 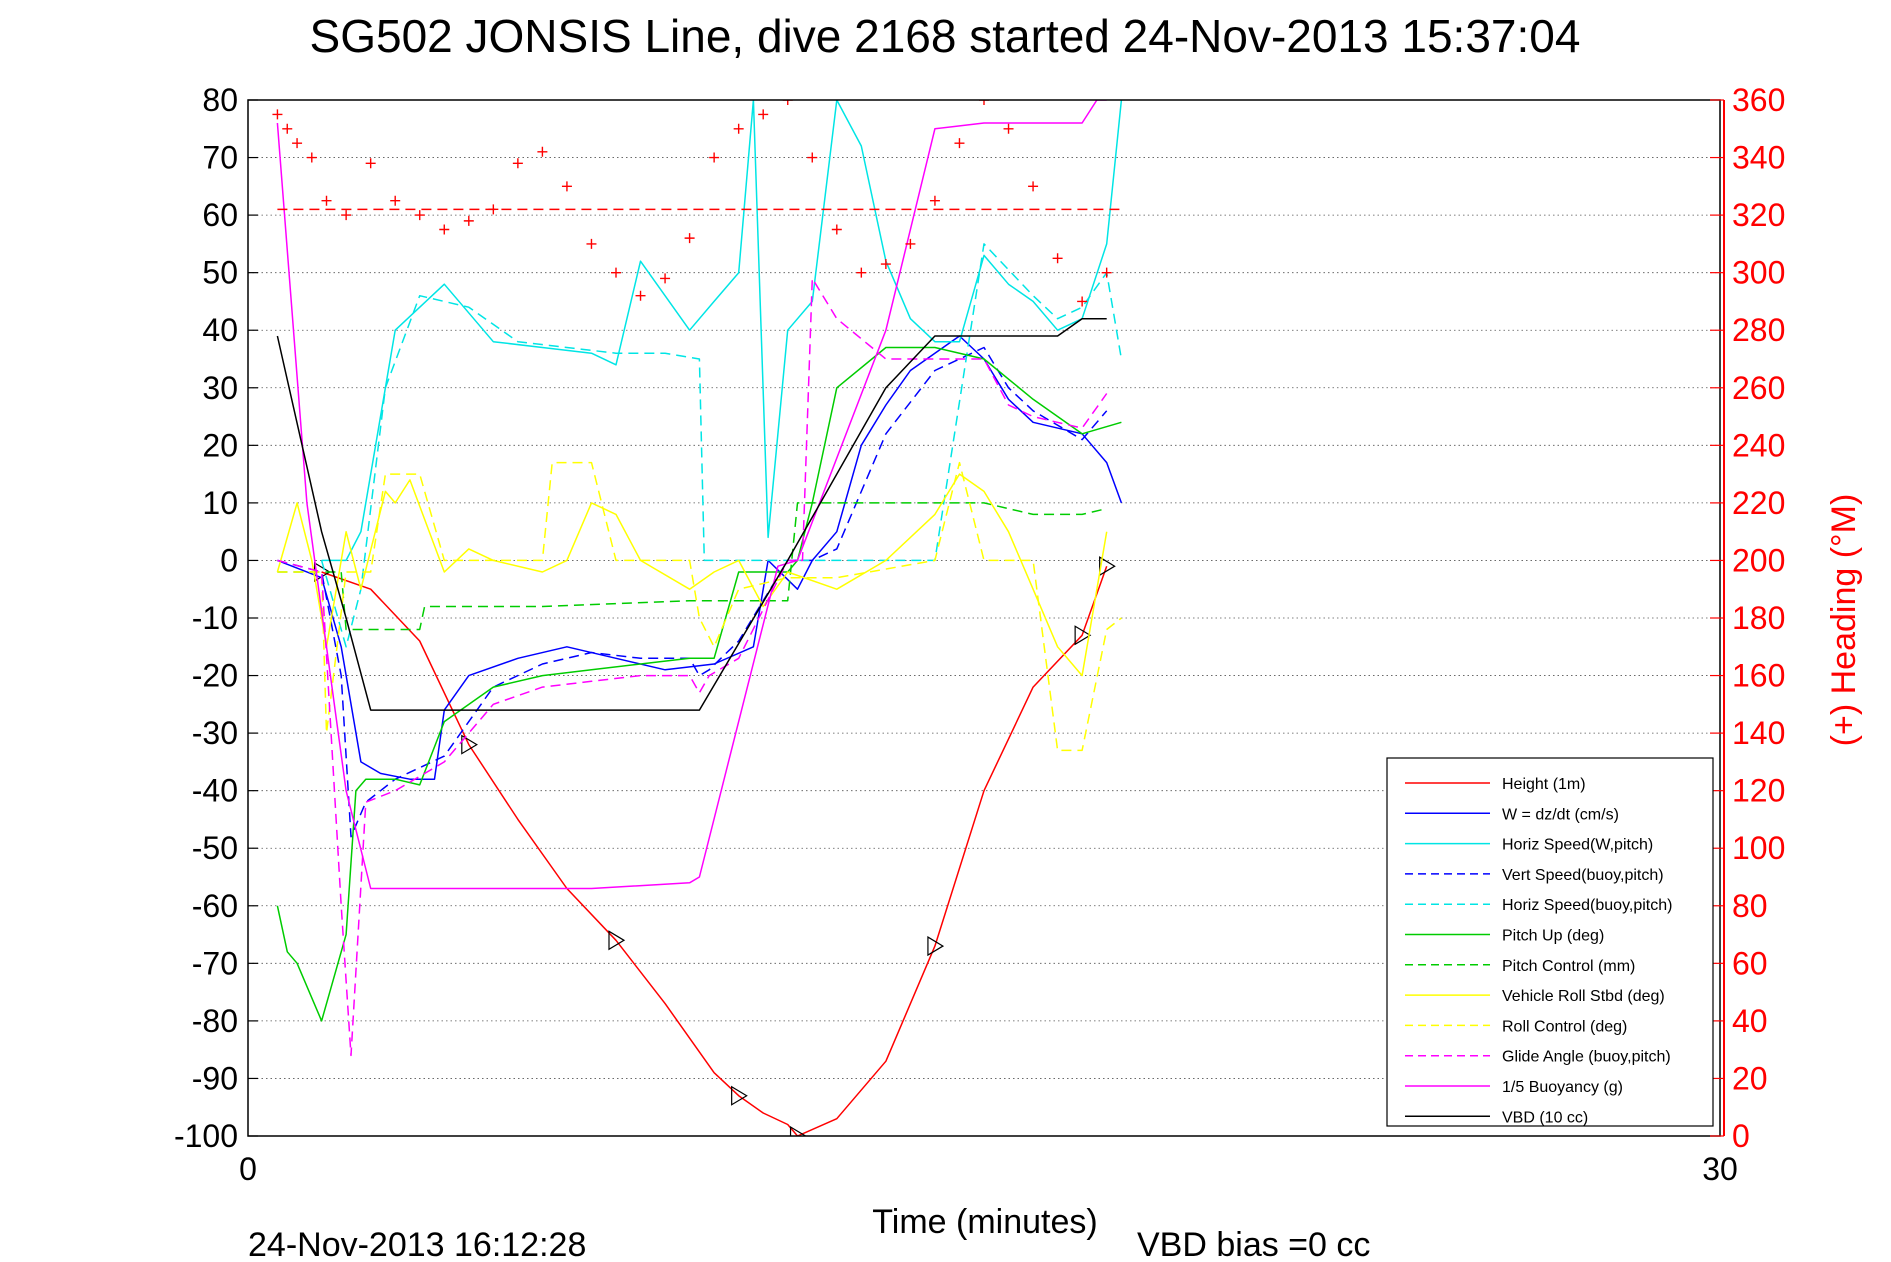 I want to click on legend-label: Glide Angle (buoy,pitch), so click(x=1586, y=1057).